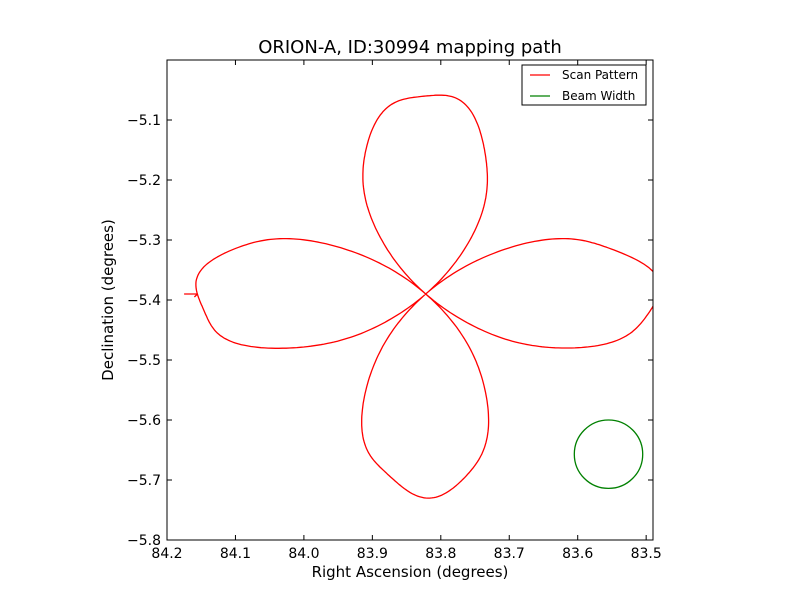 The image size is (800, 600). I want to click on legend: Scan Pattern Beam Width, so click(584, 85).